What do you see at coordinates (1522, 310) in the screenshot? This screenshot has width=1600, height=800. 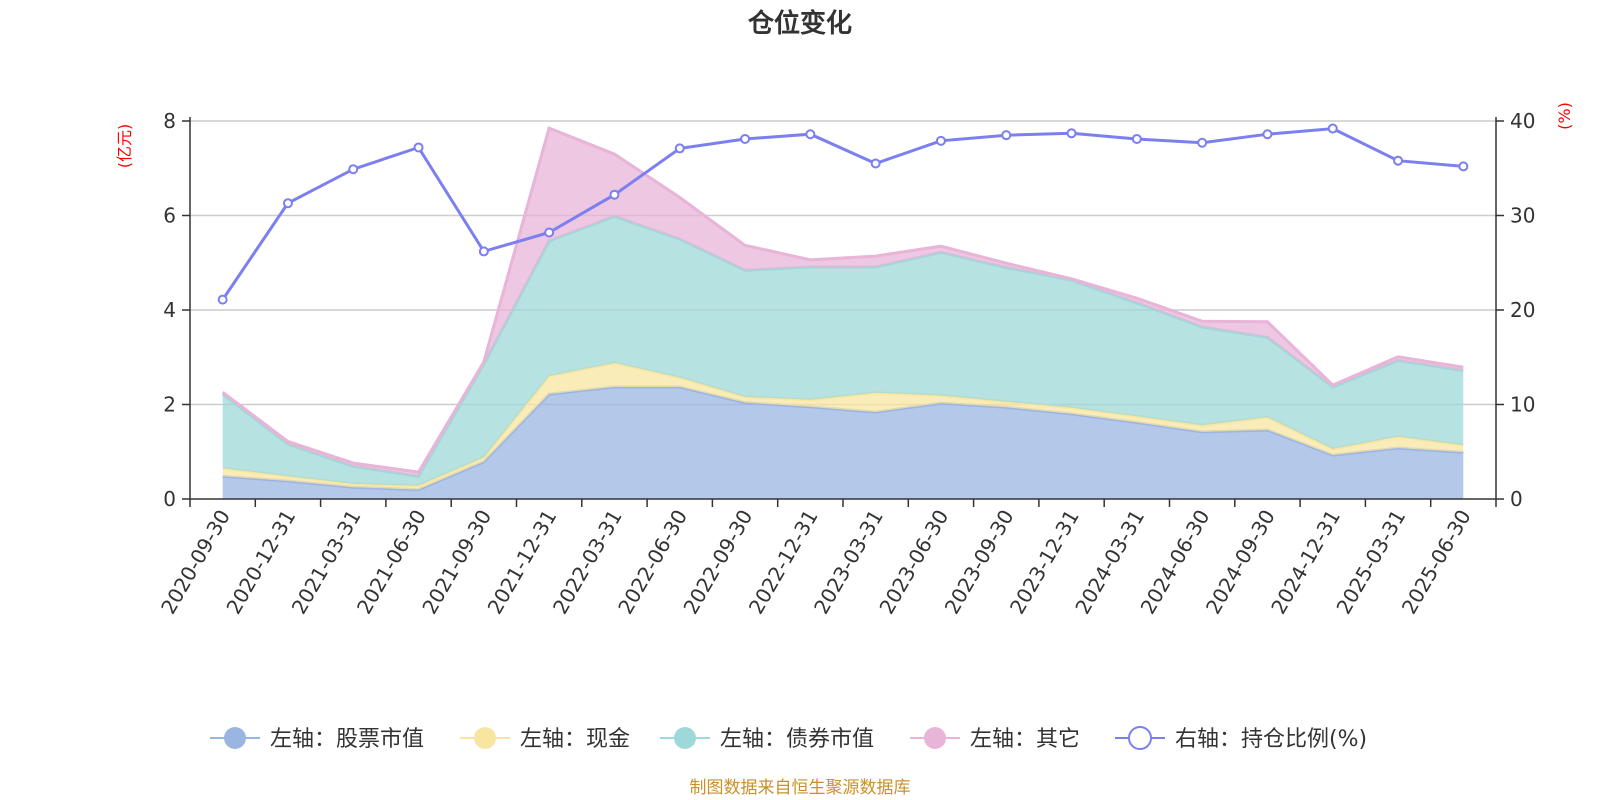 I see `right-axis-tick-label: 20` at bounding box center [1522, 310].